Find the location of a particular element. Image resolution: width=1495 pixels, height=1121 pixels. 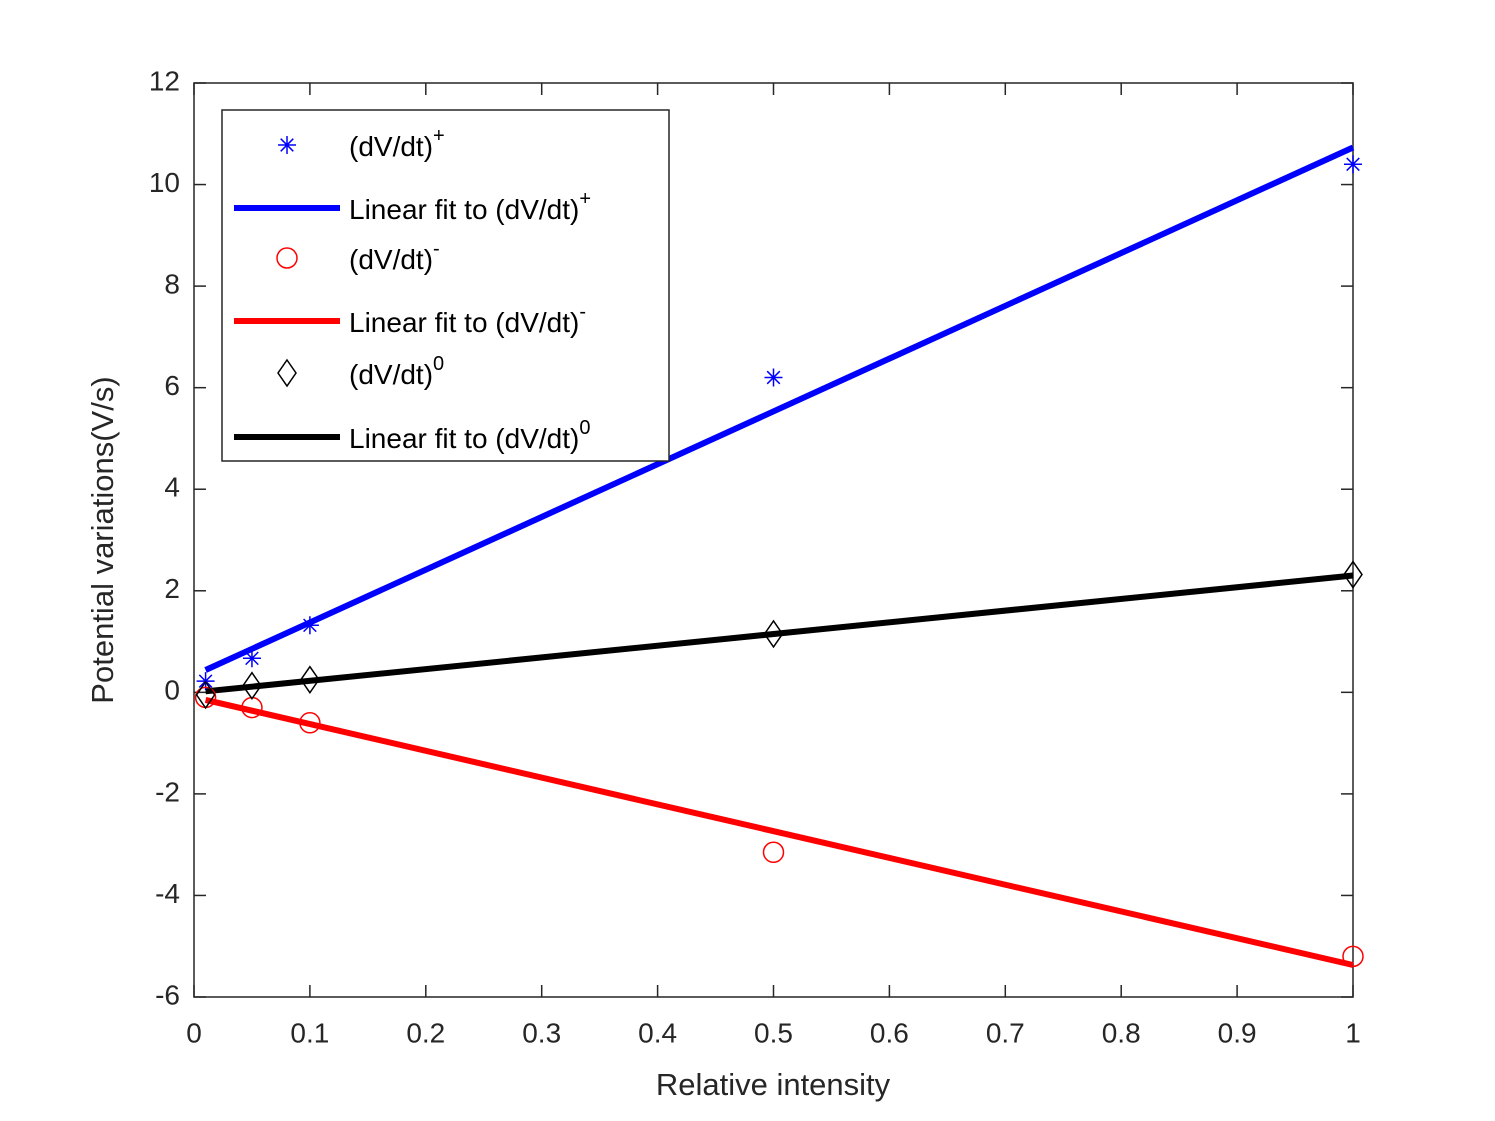

x-tick-label: 0.4 is located at coordinates (657, 1032).